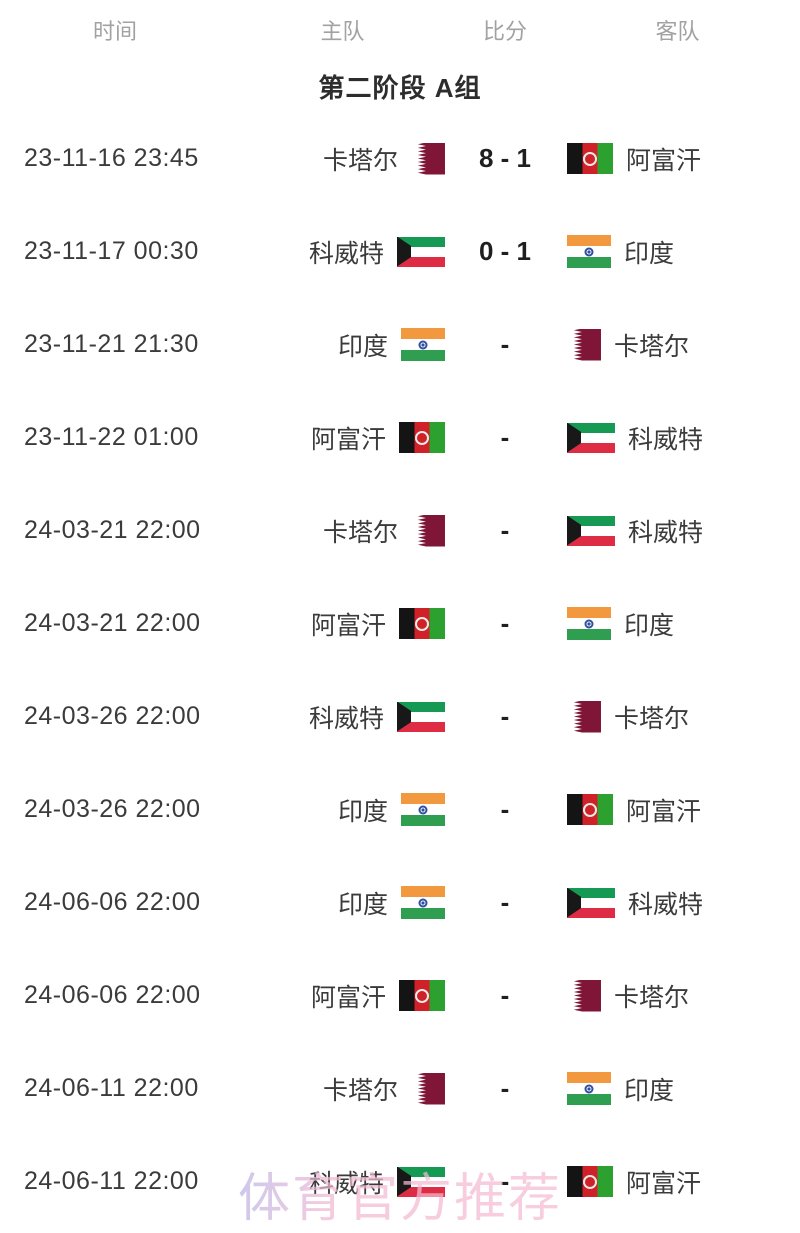 The image size is (800, 1233). I want to click on match-row: 24-03-21 22:00 卡塔尔 - 科威特, so click(400, 530).